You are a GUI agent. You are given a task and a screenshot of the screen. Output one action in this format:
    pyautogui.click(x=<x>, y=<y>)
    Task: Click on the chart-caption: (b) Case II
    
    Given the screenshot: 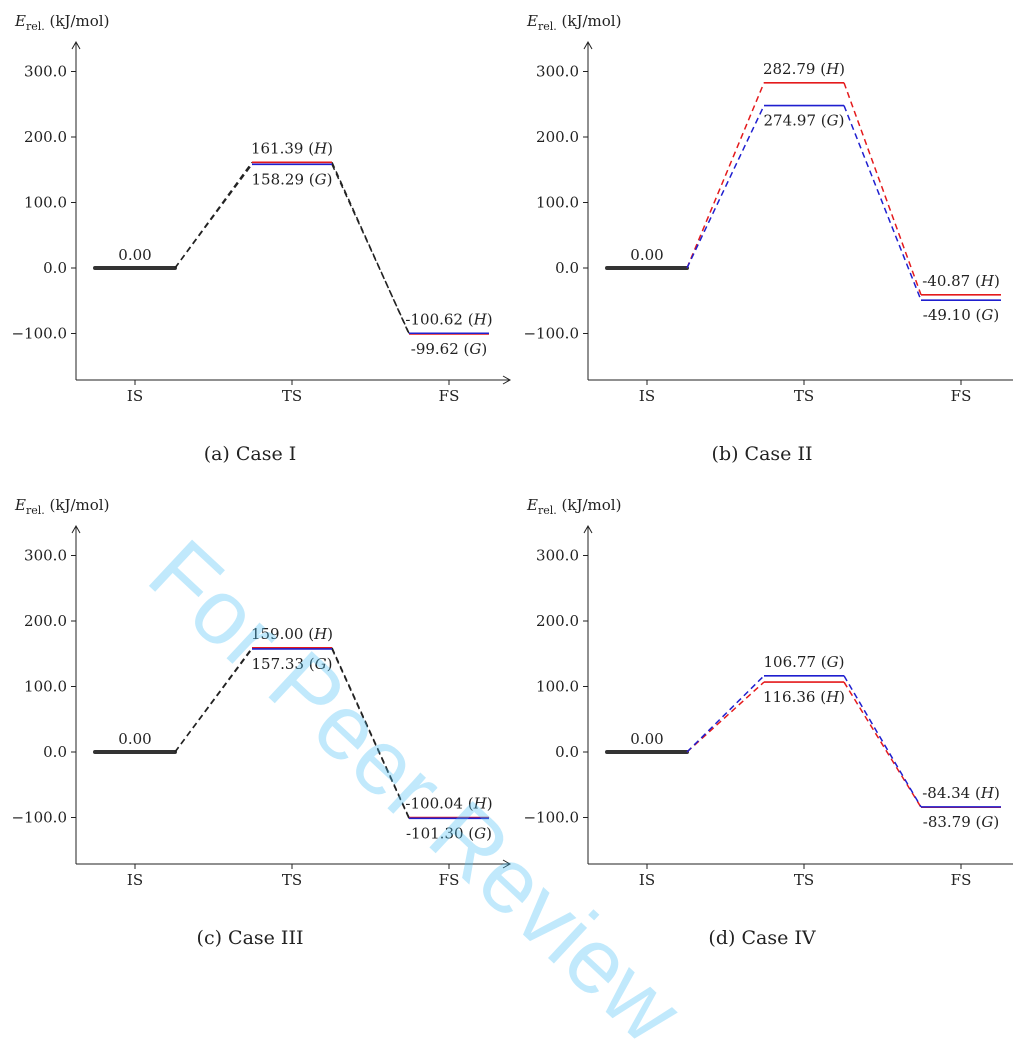 What is the action you would take?
    pyautogui.click(x=762, y=454)
    